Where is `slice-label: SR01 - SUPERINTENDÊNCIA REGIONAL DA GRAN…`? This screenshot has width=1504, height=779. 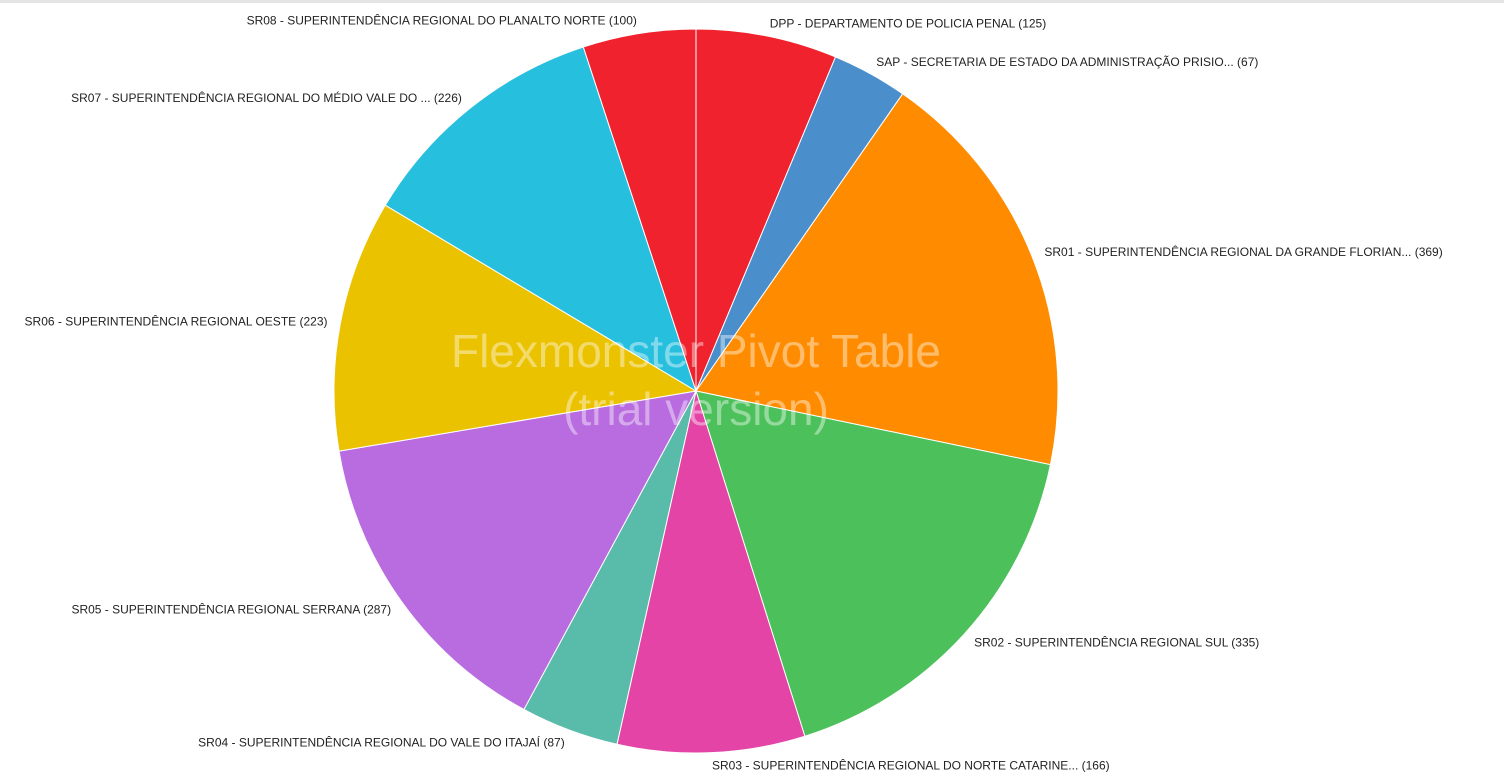
slice-label: SR01 - SUPERINTENDÊNCIA REGIONAL DA GRAN… is located at coordinates (1243, 251).